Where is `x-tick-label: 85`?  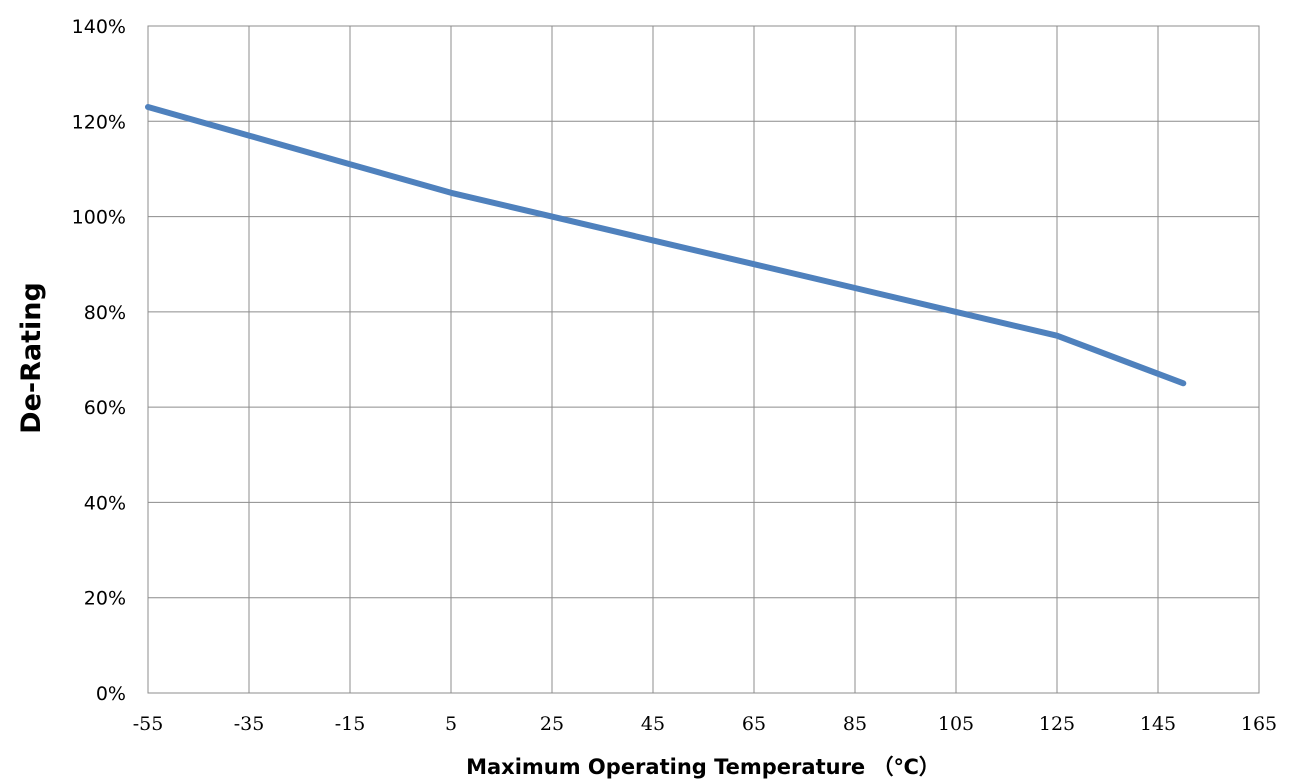
x-tick-label: 85 is located at coordinates (855, 724).